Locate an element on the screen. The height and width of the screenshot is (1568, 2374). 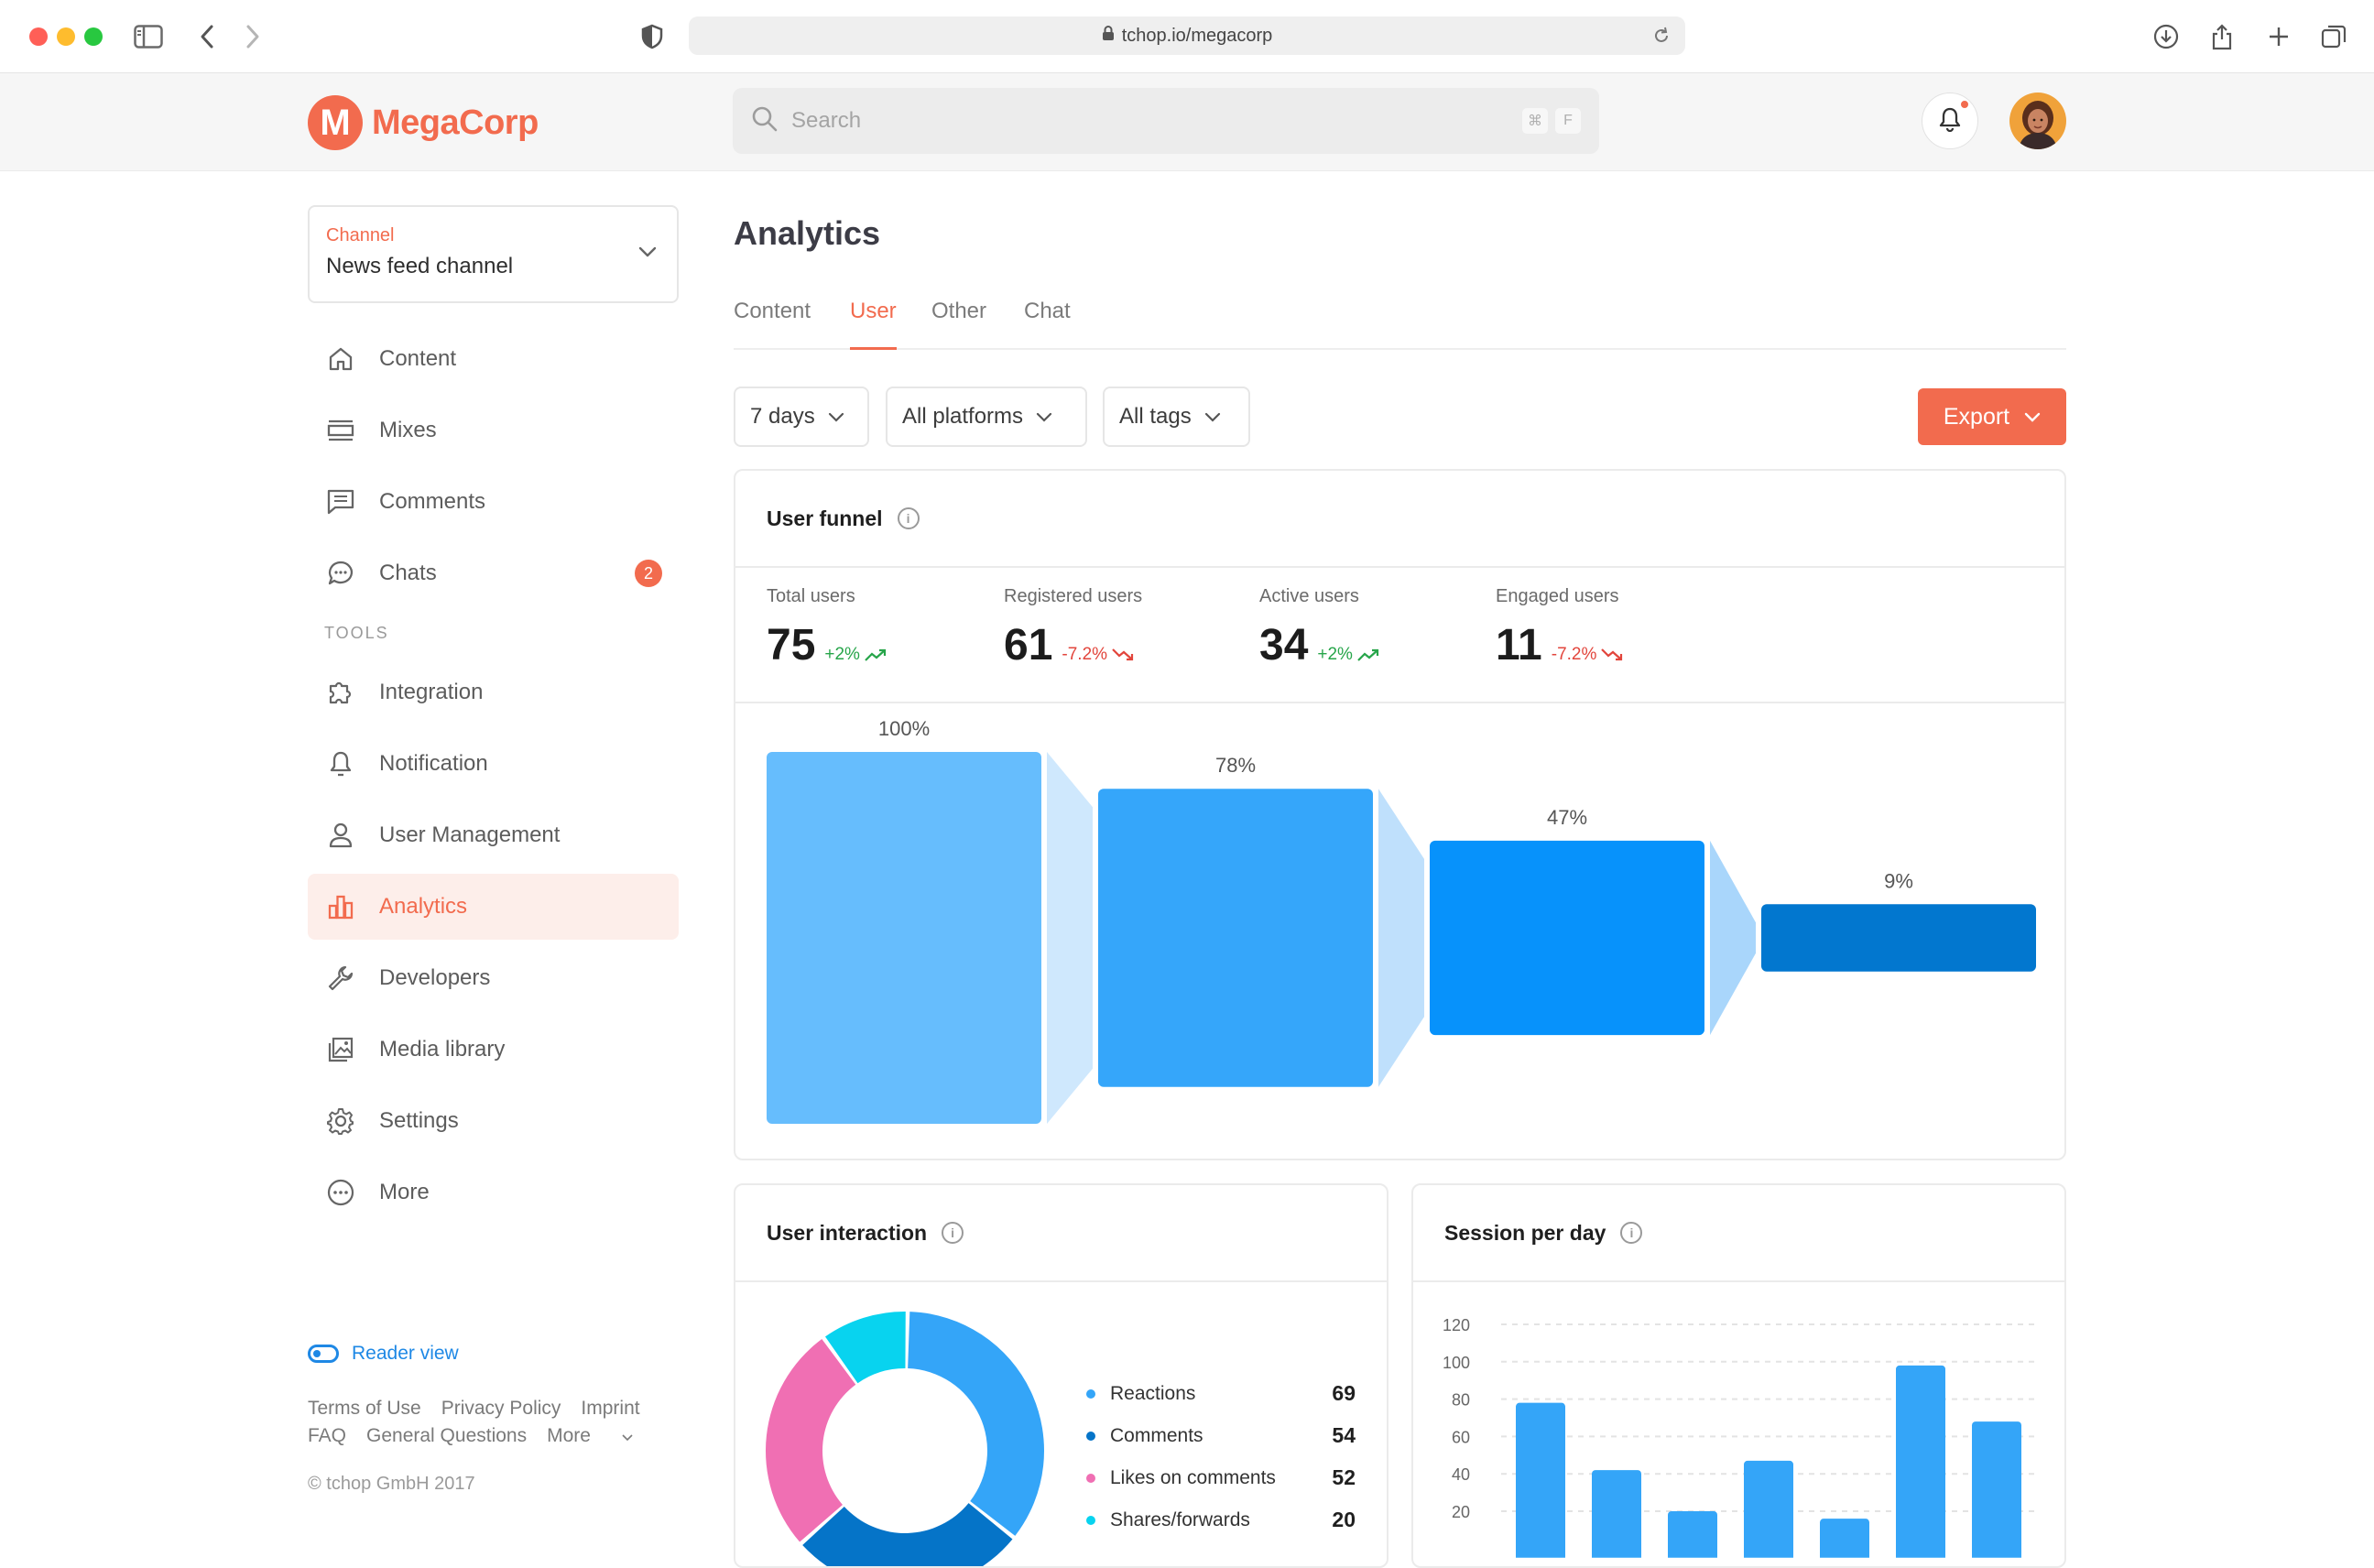
imprint-link: Imprint is located at coordinates (610, 1408).